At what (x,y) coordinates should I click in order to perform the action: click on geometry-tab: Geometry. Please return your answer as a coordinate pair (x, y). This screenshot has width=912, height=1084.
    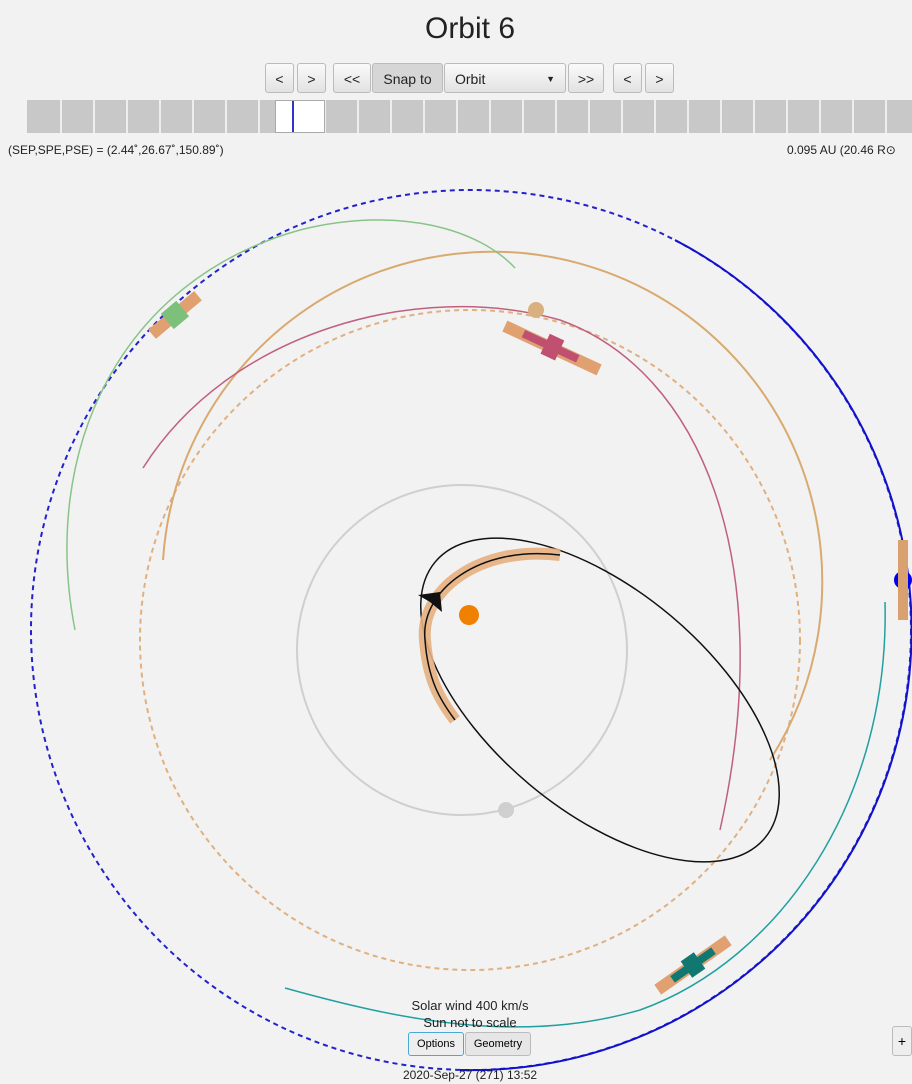
    Looking at the image, I should click on (498, 1044).